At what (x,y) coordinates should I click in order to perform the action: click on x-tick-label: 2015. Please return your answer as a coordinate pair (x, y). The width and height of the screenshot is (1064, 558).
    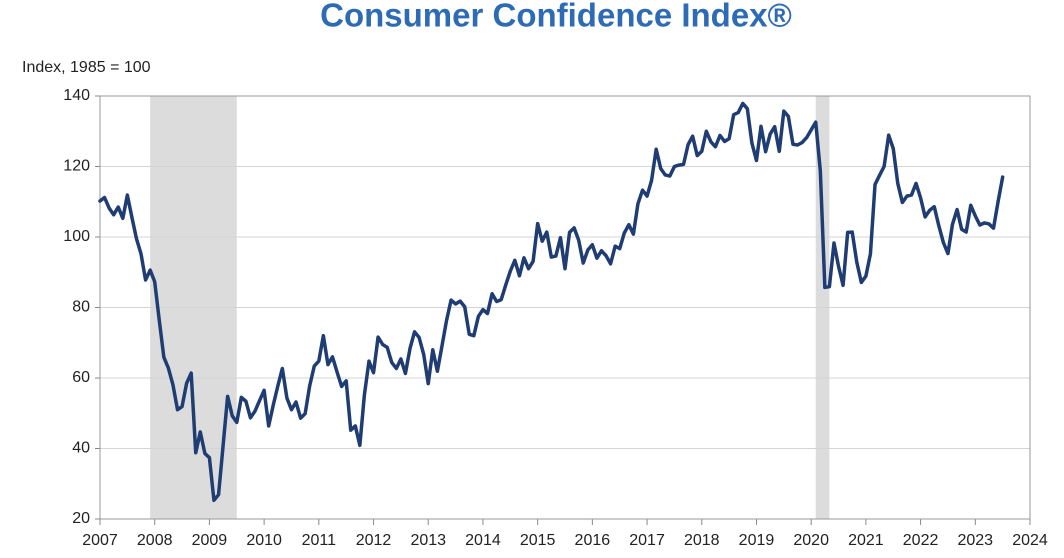
    Looking at the image, I should click on (538, 540).